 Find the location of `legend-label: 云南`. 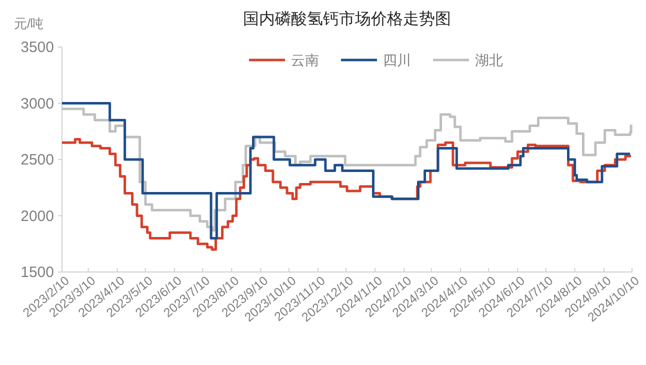

legend-label: 云南 is located at coordinates (305, 60).